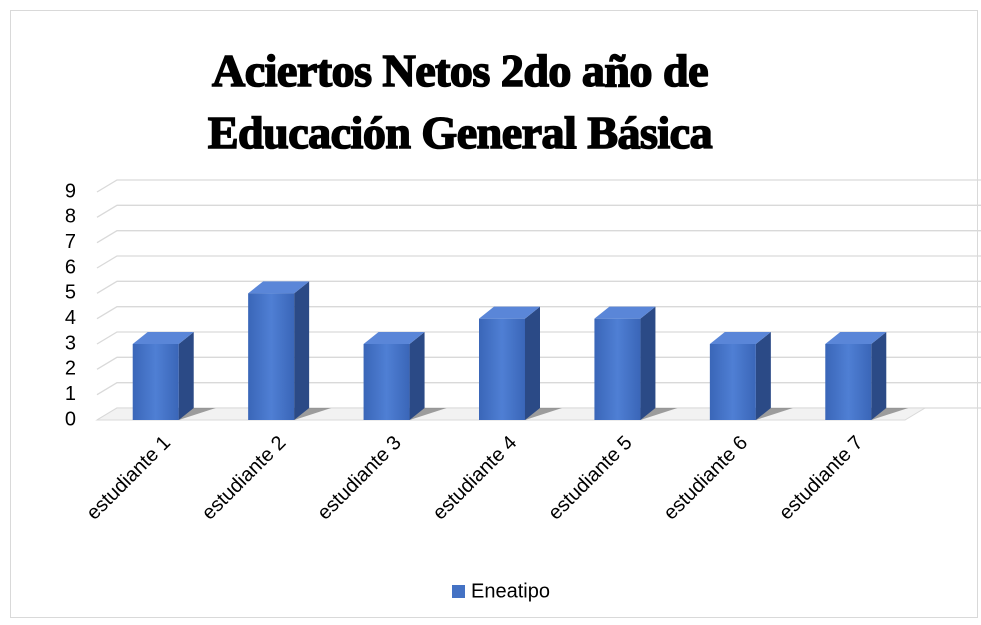 The height and width of the screenshot is (625, 981). I want to click on x-tick-label: estudiante 2, so click(244, 478).